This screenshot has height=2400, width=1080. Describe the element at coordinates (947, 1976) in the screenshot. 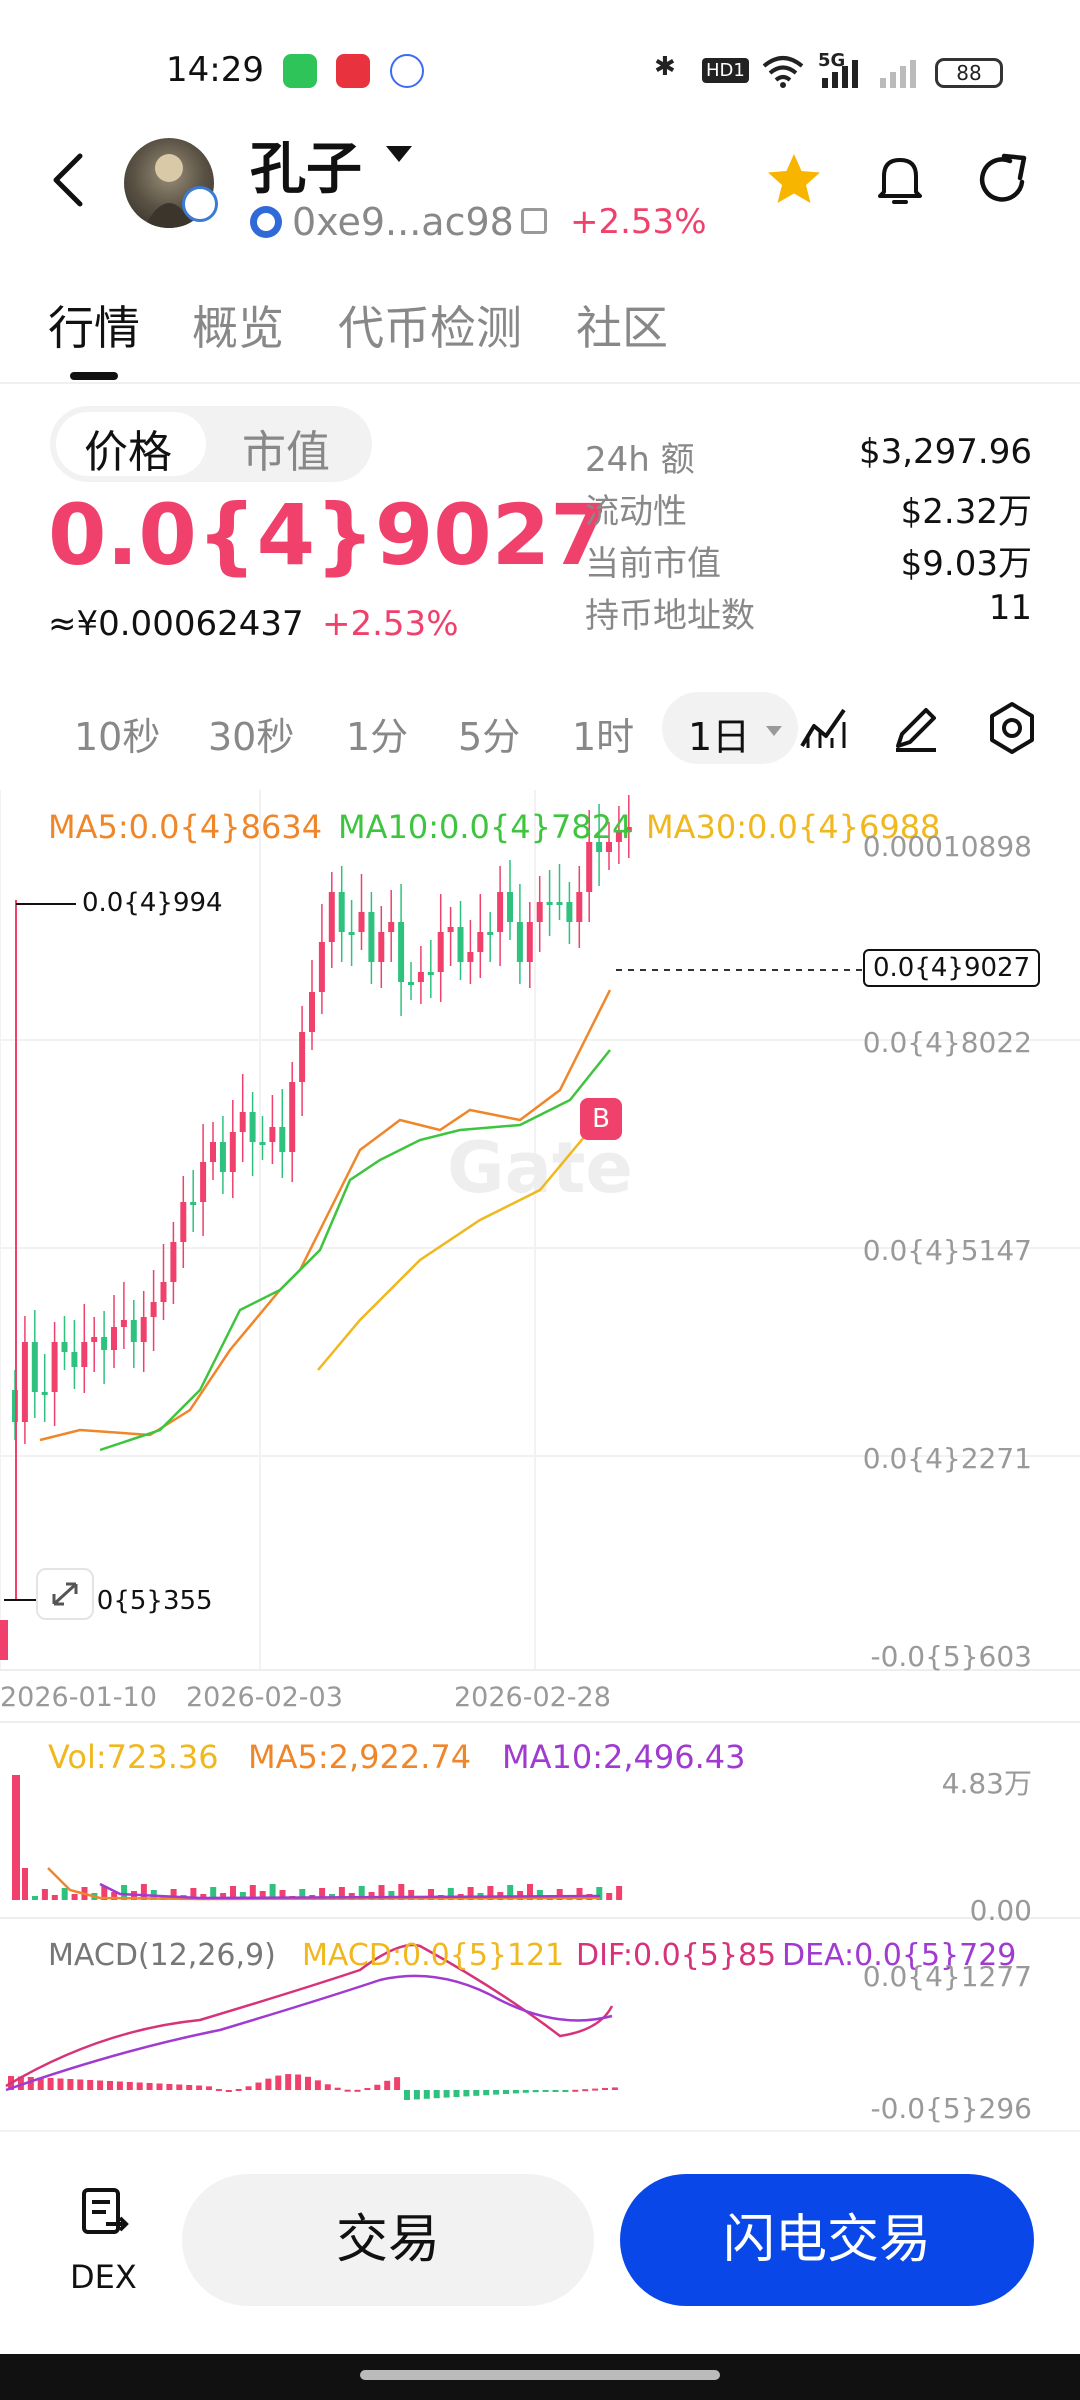

I see `macd-y-tick-0: 0.0{4}1277` at that location.